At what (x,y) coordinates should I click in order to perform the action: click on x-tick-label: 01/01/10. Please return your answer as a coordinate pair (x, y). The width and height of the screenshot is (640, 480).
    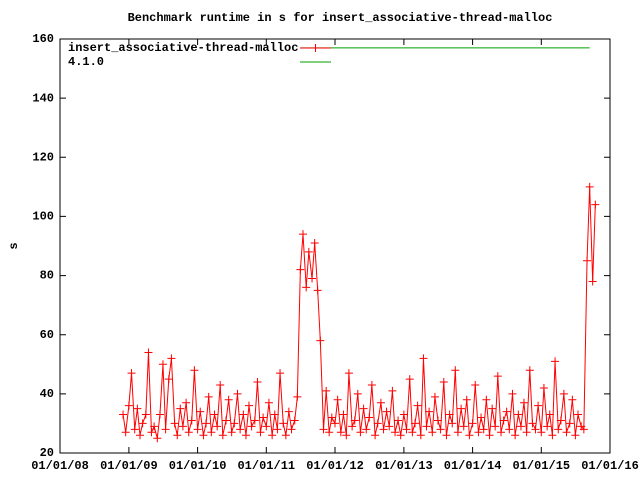
    Looking at the image, I should click on (198, 466).